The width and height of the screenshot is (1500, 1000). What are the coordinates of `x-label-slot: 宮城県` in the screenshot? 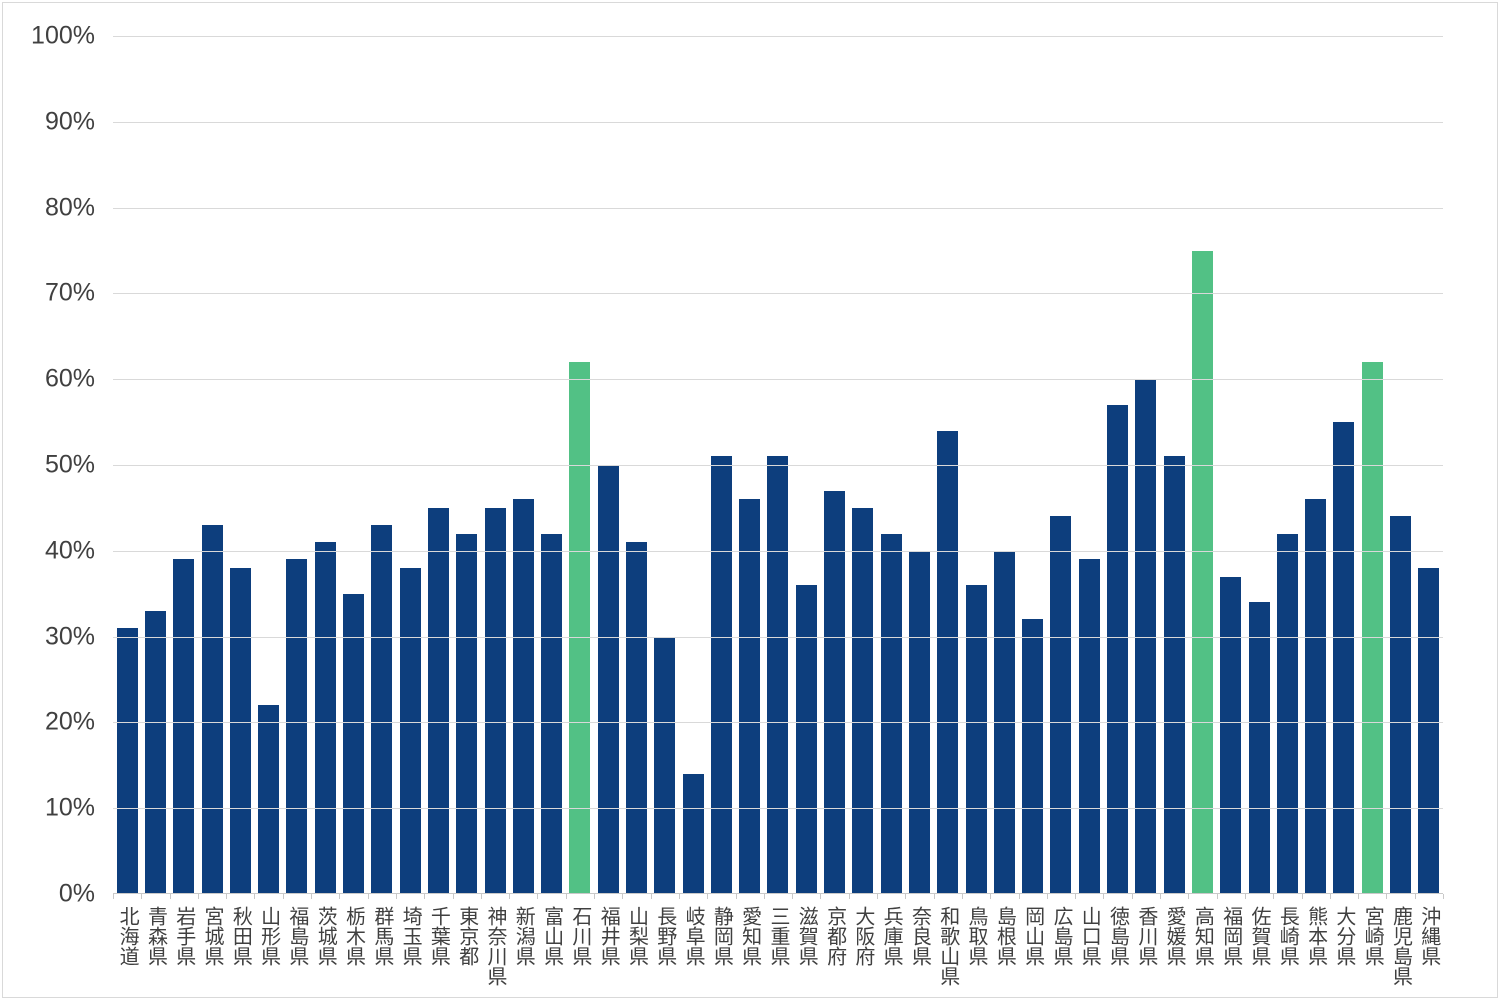 It's located at (212, 953).